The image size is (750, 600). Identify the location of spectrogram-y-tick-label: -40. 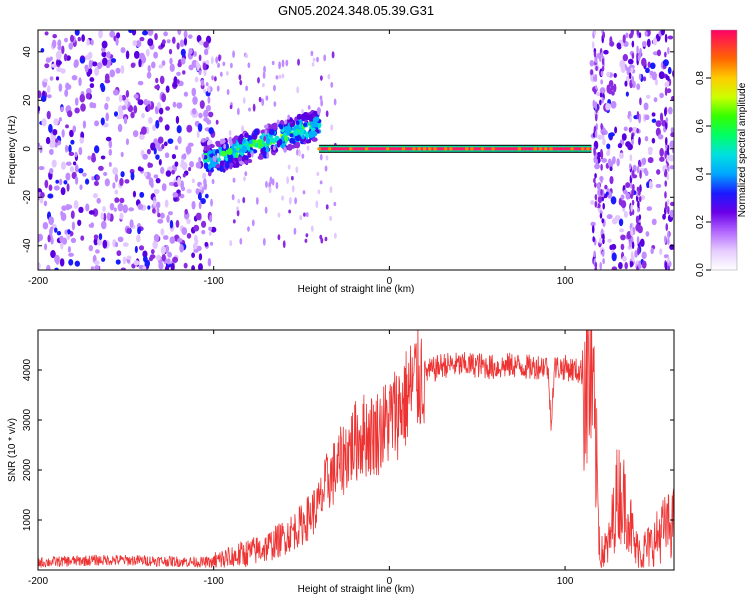
(27, 245).